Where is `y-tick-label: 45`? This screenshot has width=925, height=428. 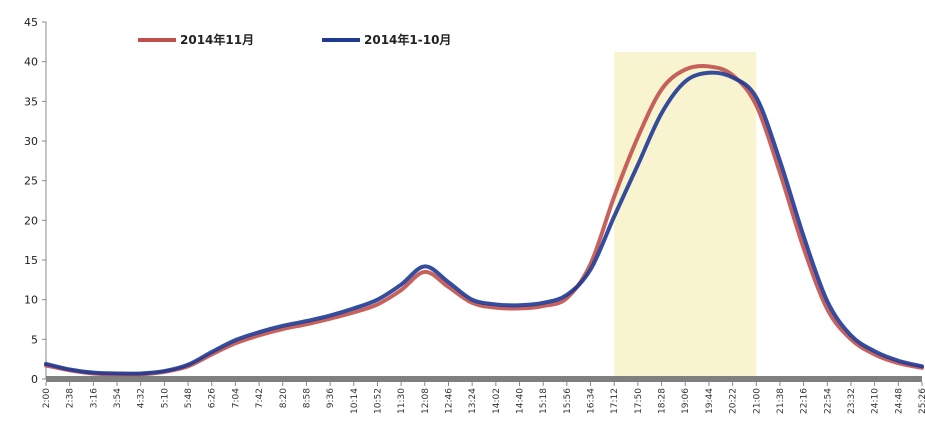 y-tick-label: 45 is located at coordinates (31, 22).